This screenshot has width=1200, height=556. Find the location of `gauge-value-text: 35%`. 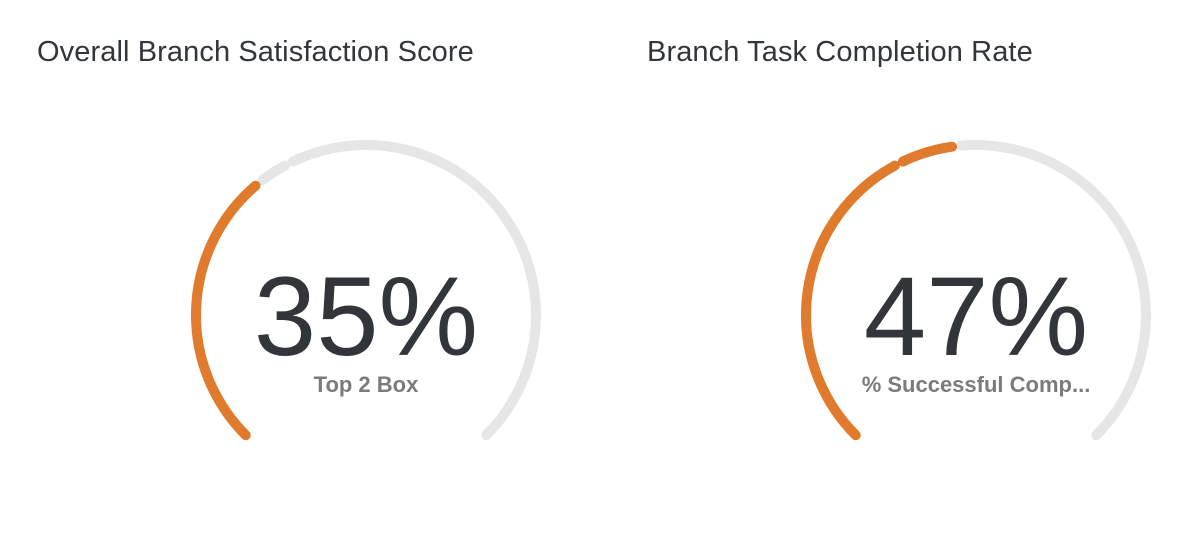

gauge-value-text: 35% is located at coordinates (366, 316).